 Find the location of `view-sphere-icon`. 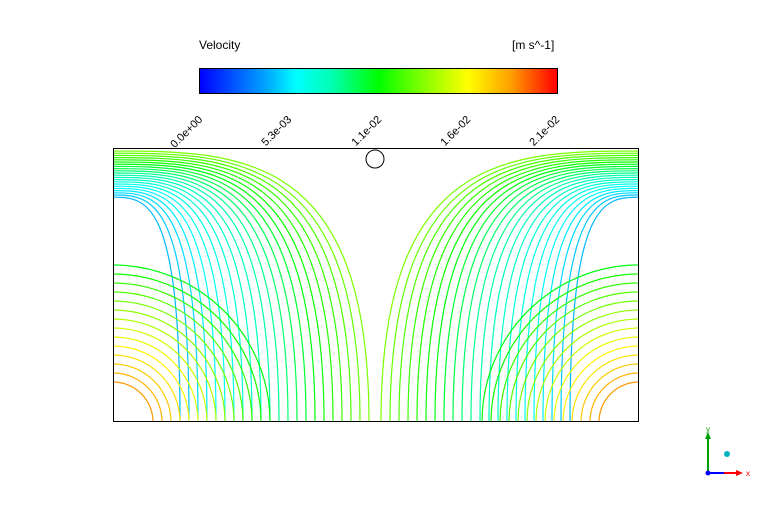

view-sphere-icon is located at coordinates (727, 454).